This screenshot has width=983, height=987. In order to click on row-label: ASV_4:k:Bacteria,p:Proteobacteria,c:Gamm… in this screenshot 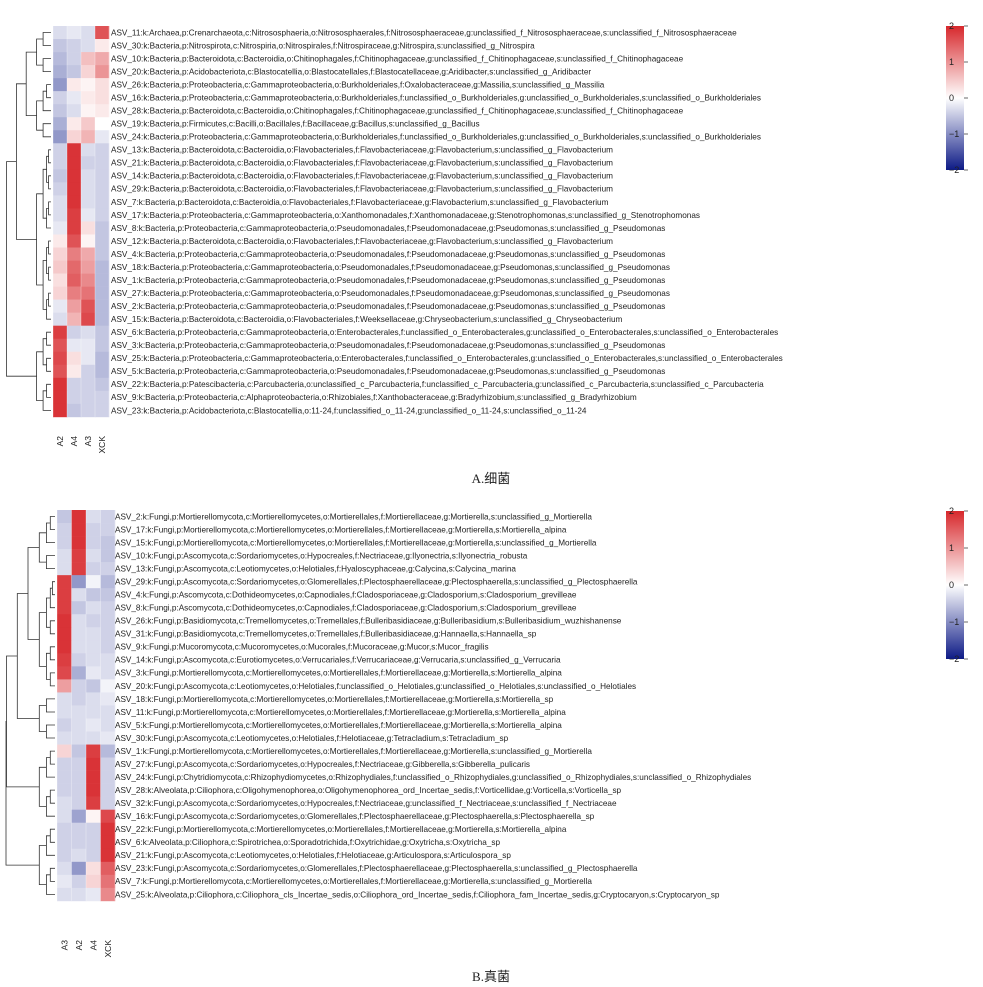, I will do `click(388, 254)`.